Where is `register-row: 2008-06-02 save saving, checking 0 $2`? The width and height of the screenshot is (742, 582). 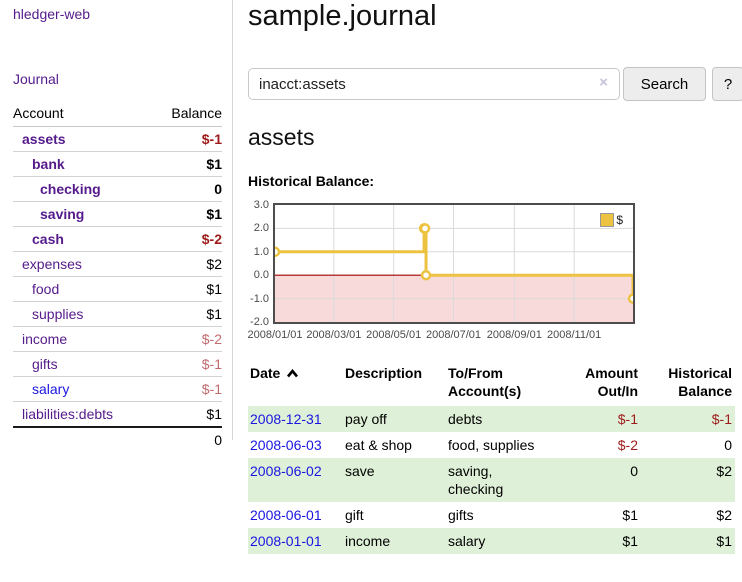
register-row: 2008-06-02 save saving, checking 0 $2 is located at coordinates (491, 480).